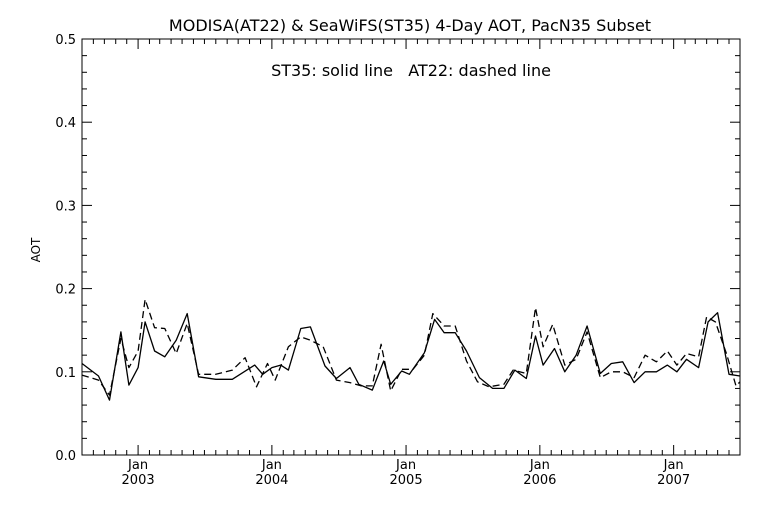 Image resolution: width=768 pixels, height=512 pixels. Describe the element at coordinates (271, 480) in the screenshot. I see `x-tick-year-label: 2004` at that location.